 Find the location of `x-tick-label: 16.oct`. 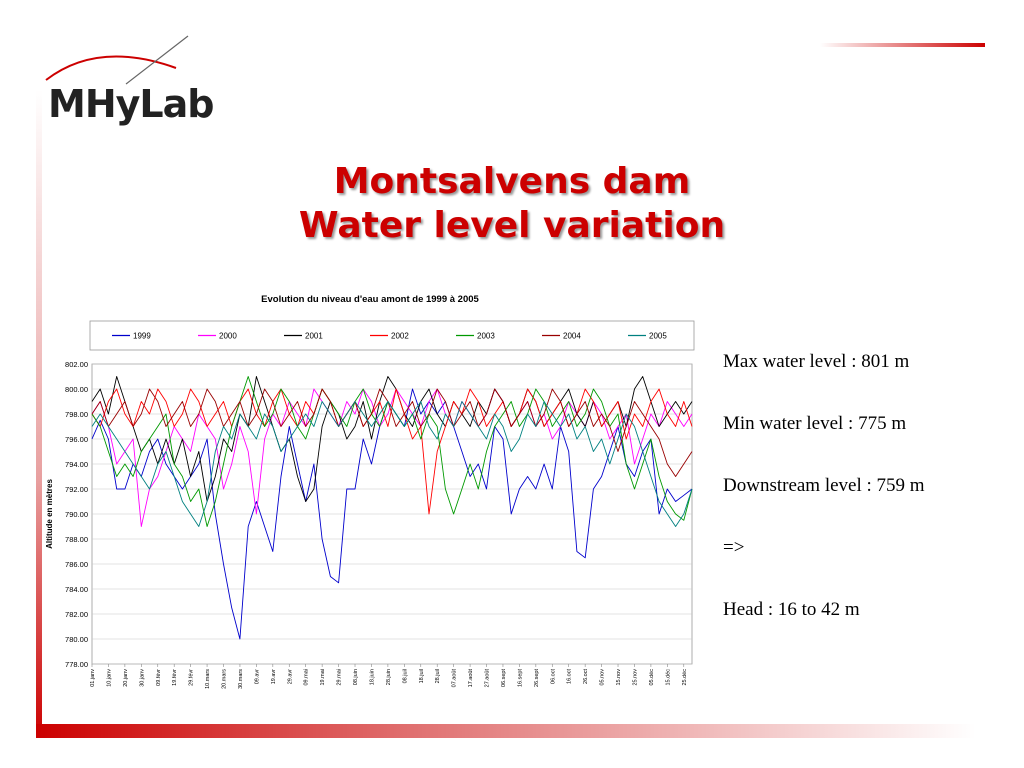

x-tick-label: 16.oct is located at coordinates (570, 676).